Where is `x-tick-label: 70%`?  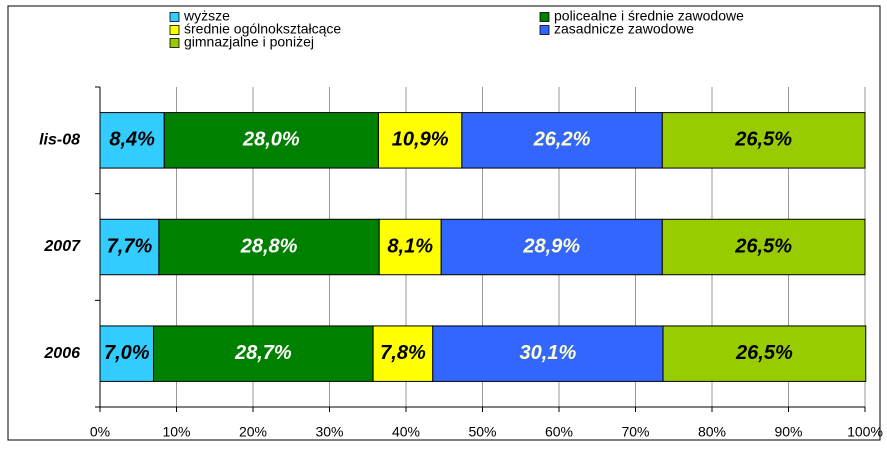
x-tick-label: 70% is located at coordinates (635, 432).